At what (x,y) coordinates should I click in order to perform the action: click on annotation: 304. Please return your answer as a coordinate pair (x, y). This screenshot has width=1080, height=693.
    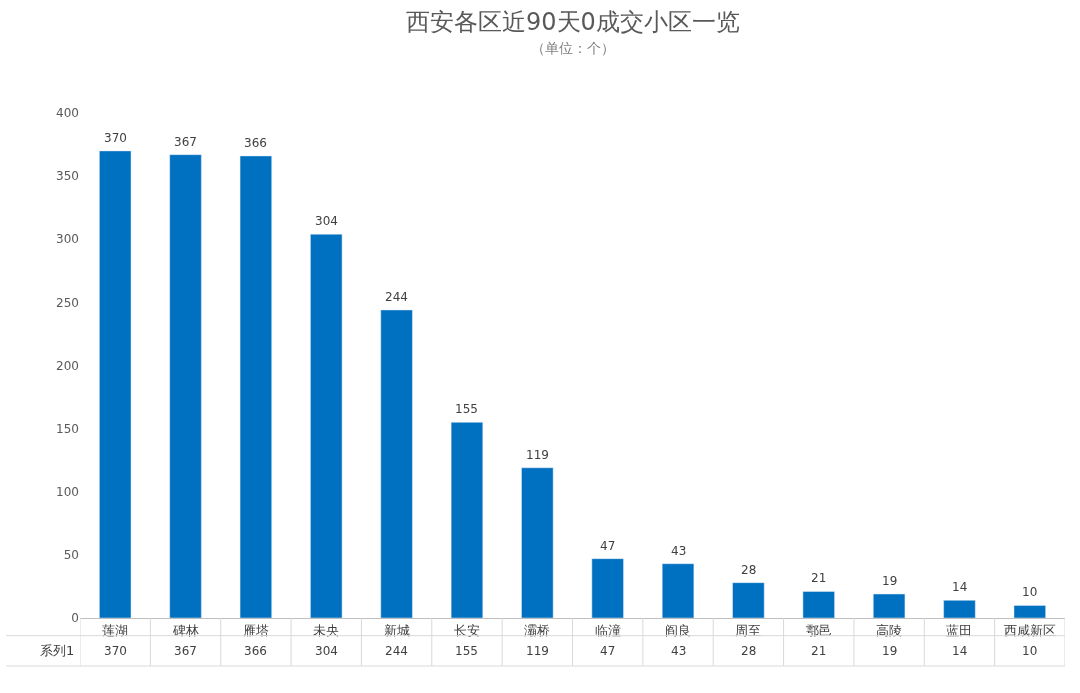
    Looking at the image, I should click on (326, 221).